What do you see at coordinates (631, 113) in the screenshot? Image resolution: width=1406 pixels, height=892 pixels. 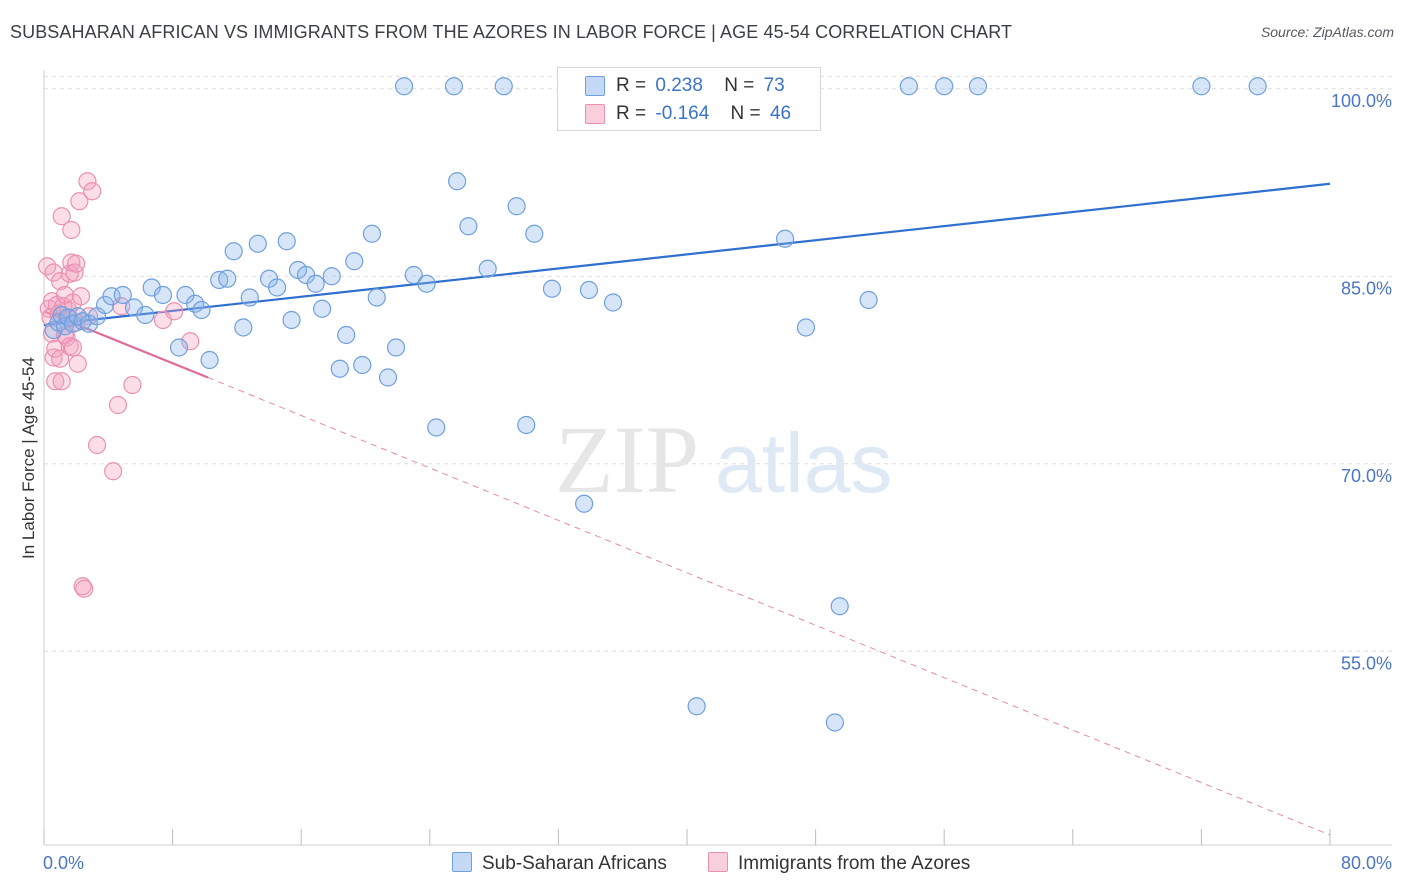 I see `legend-r-label: R =` at bounding box center [631, 113].